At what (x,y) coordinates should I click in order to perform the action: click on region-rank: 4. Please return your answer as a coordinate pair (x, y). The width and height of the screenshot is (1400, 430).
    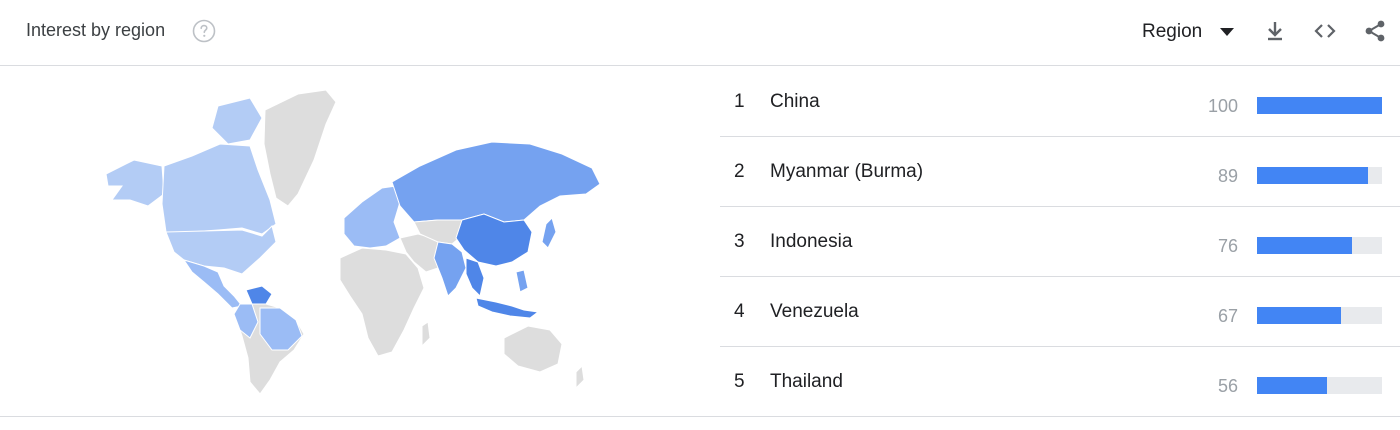
    Looking at the image, I should click on (739, 311).